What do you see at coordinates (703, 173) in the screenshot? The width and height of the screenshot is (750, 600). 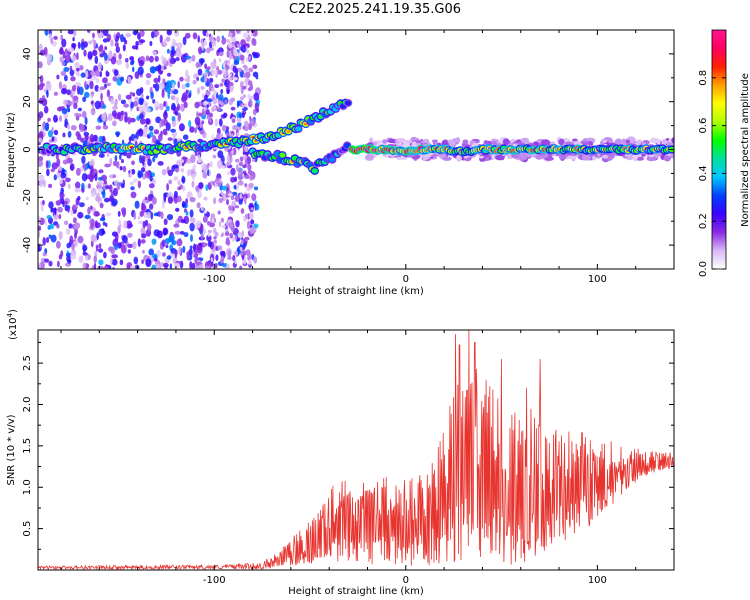 I see `colorbar-tick-label: 0.4` at bounding box center [703, 173].